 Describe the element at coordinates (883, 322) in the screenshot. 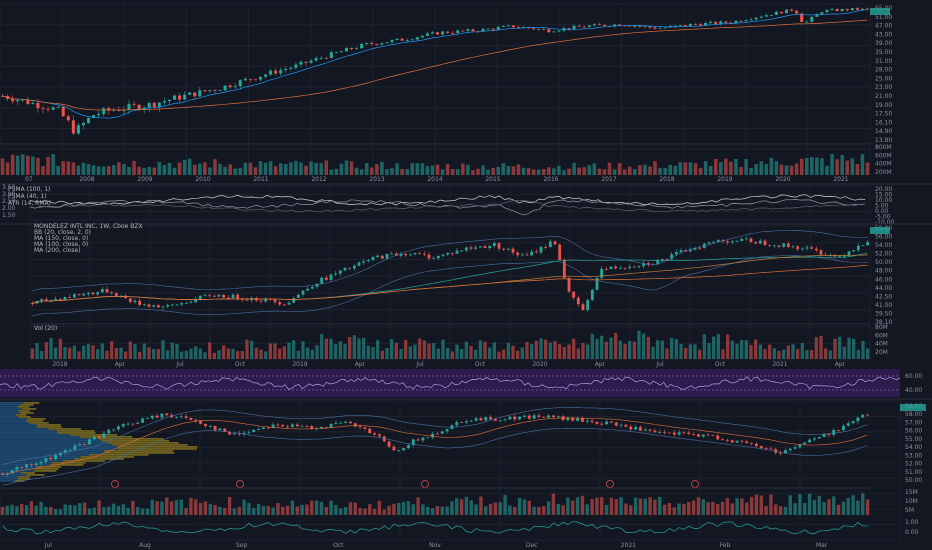

I see `weekly-price-tick-label: 38.10` at that location.